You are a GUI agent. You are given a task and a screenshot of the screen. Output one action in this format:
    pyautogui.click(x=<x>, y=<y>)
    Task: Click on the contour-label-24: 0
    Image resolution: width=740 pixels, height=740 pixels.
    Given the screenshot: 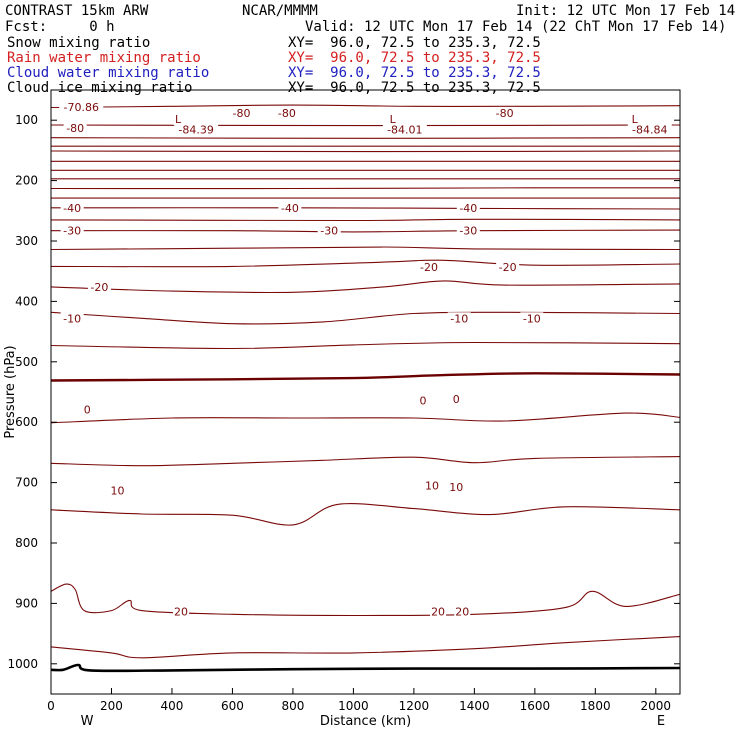 What is the action you would take?
    pyautogui.click(x=422, y=400)
    